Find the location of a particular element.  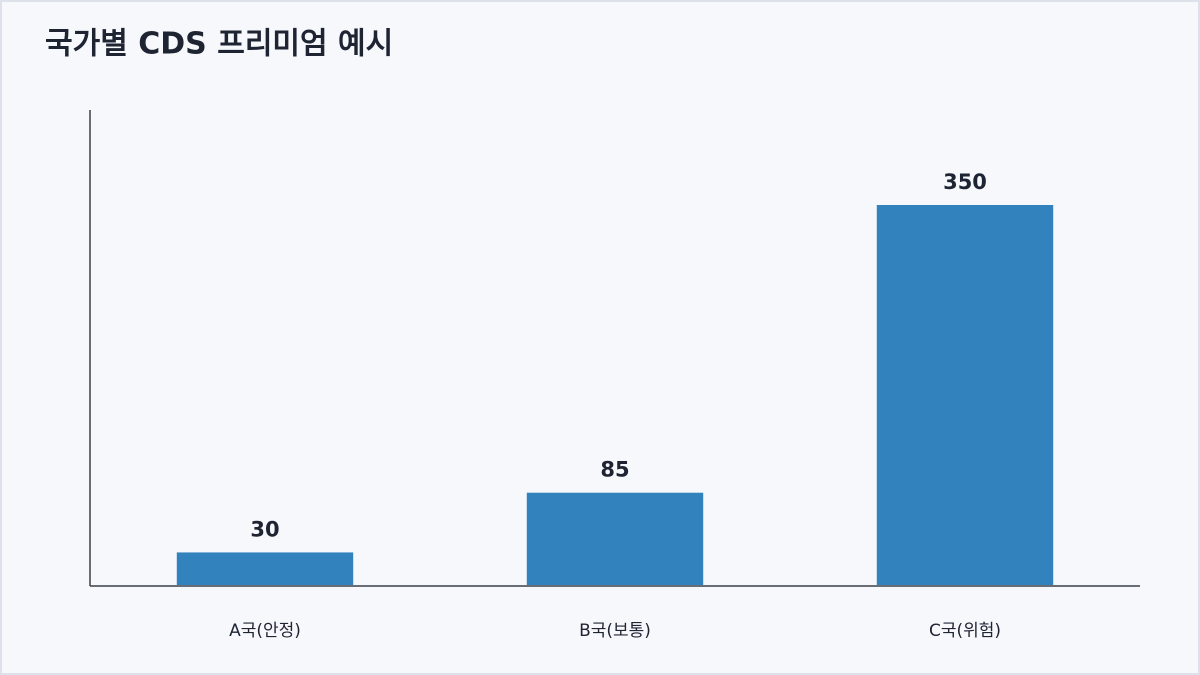

x-tick-label: C국(위험) is located at coordinates (965, 631).